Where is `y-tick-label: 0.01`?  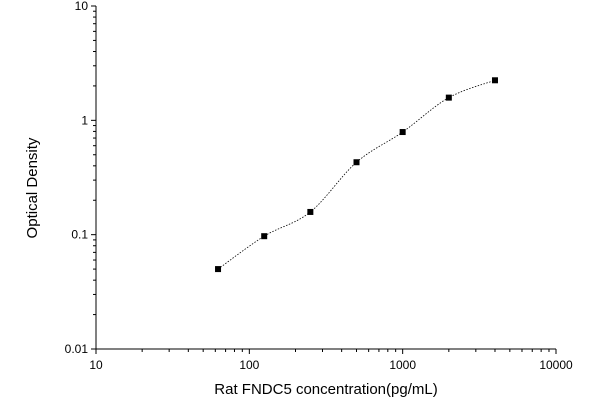
y-tick-label: 0.01 is located at coordinates (77, 349).